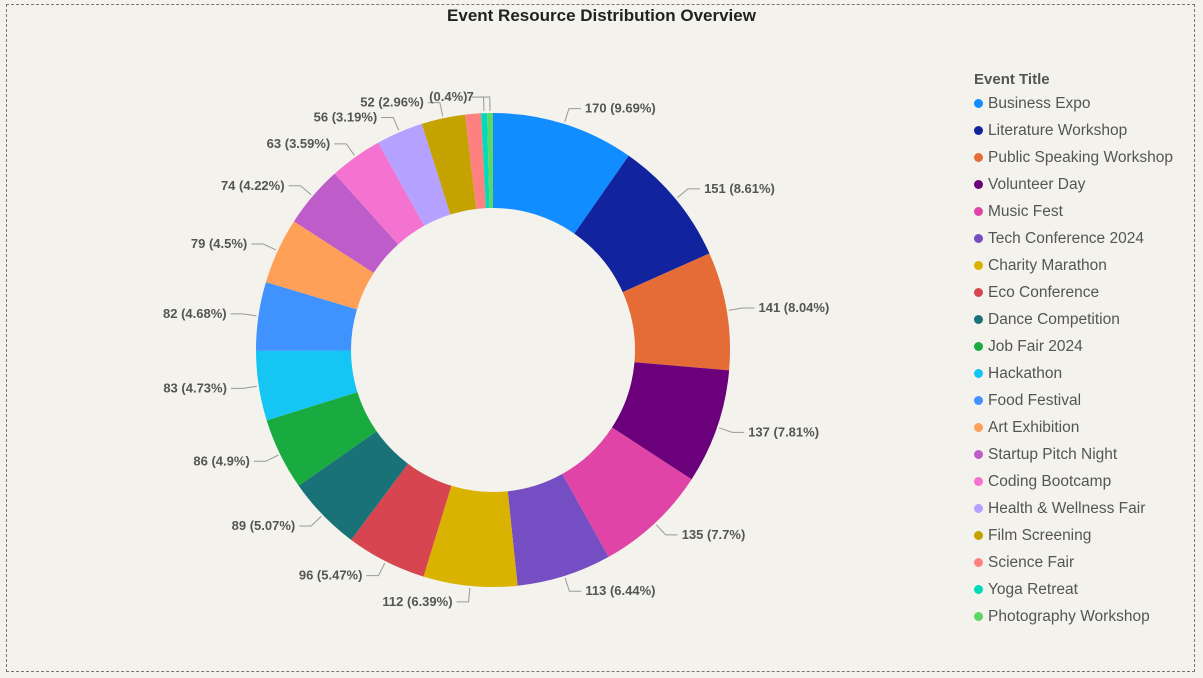  What do you see at coordinates (1085, 130) in the screenshot?
I see `legend-item: Literature Workshop` at bounding box center [1085, 130].